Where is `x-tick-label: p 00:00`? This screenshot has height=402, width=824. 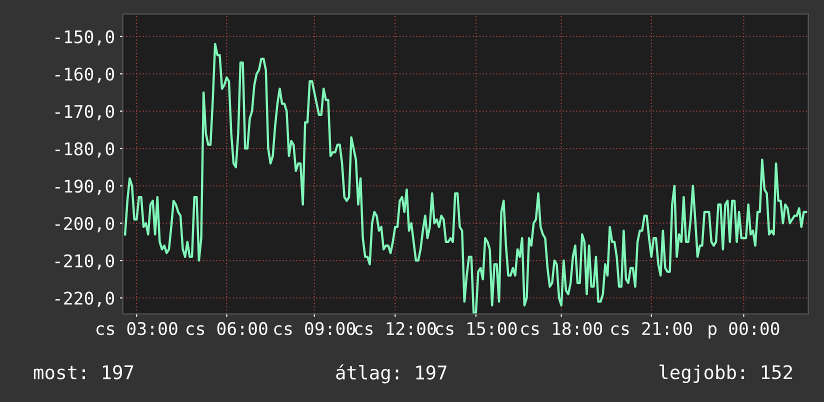
x-tick-label: p 00:00 is located at coordinates (744, 330).